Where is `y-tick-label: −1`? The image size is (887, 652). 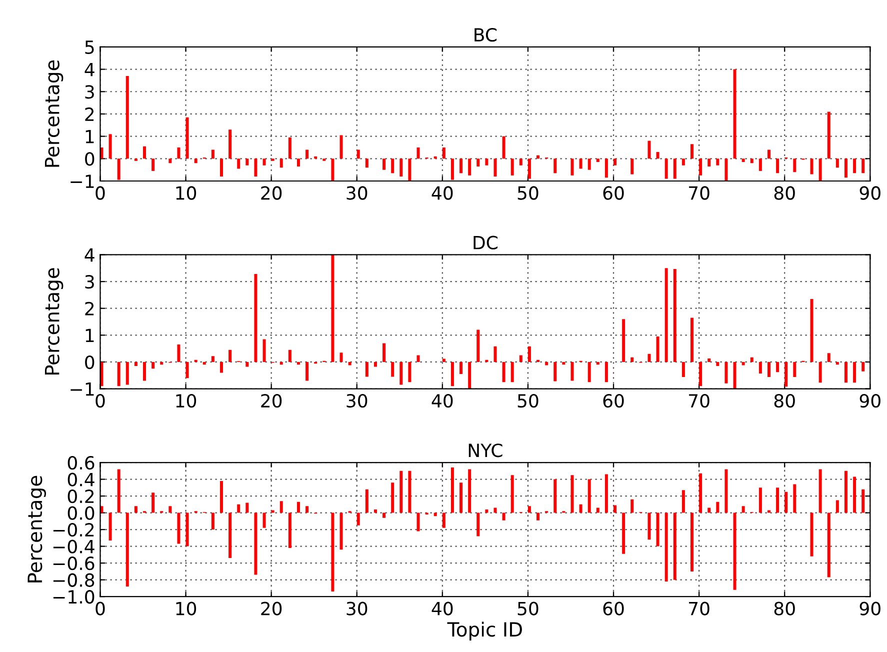
y-tick-label: −1 is located at coordinates (82, 181).